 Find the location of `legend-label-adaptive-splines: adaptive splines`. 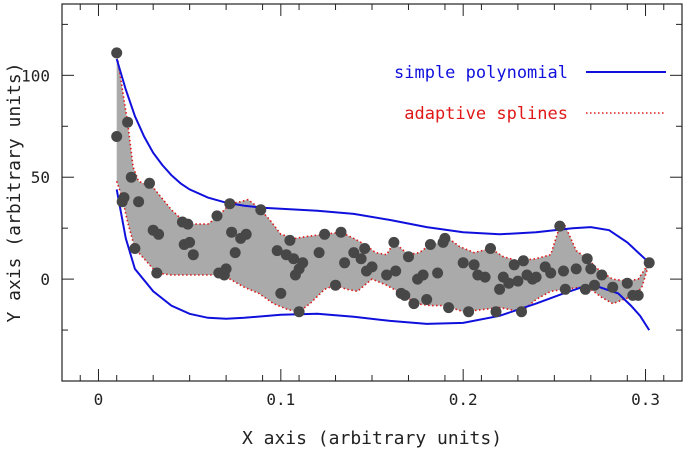

legend-label-adaptive-splines: adaptive splines is located at coordinates (486, 114).